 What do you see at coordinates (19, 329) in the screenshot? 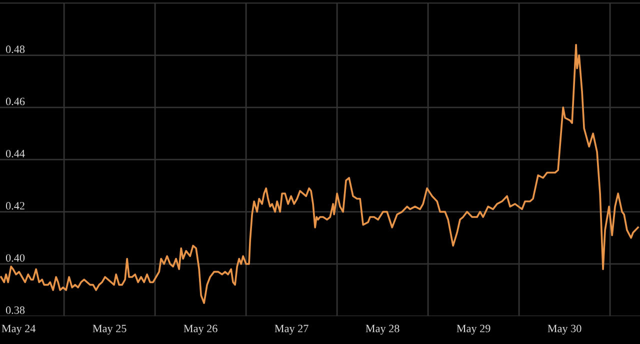
I see `x-tick-label: May 24` at bounding box center [19, 329].